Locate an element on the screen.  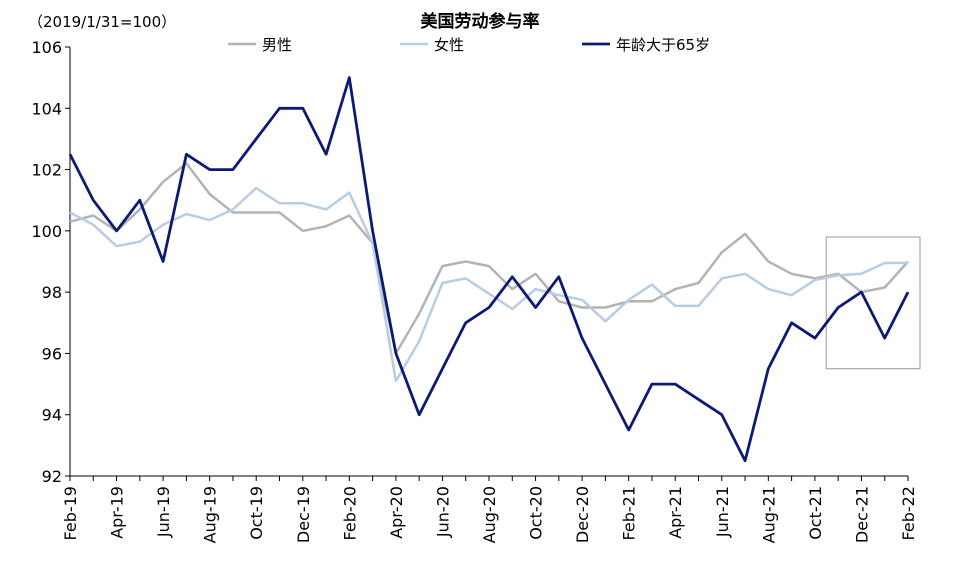
y-tick-label: 100 is located at coordinates (46, 231).